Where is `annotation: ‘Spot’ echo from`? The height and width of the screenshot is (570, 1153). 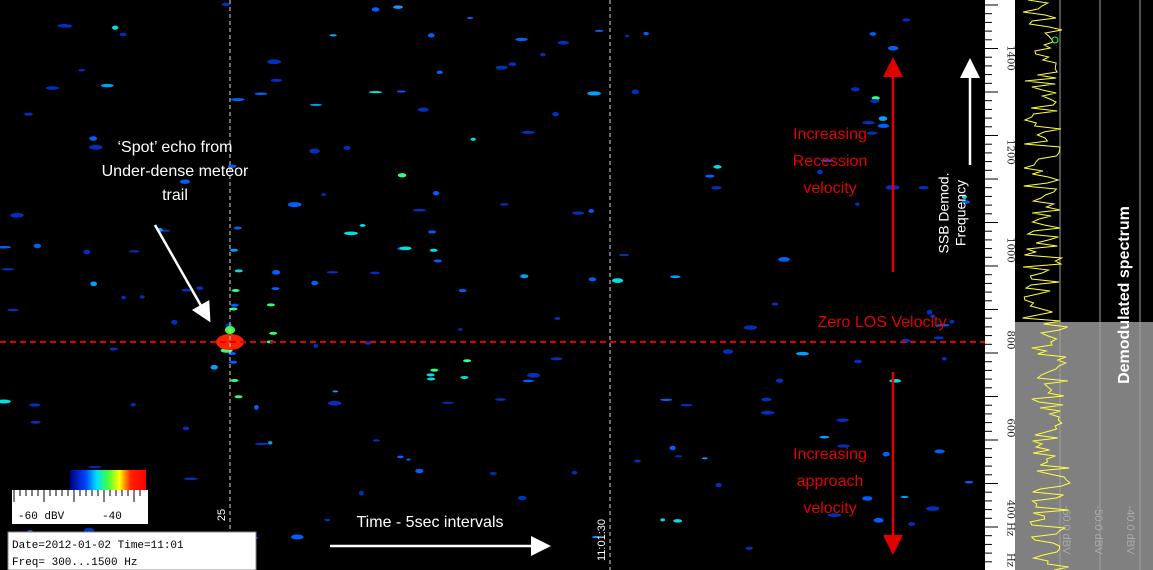 annotation: ‘Spot’ echo from is located at coordinates (174, 147).